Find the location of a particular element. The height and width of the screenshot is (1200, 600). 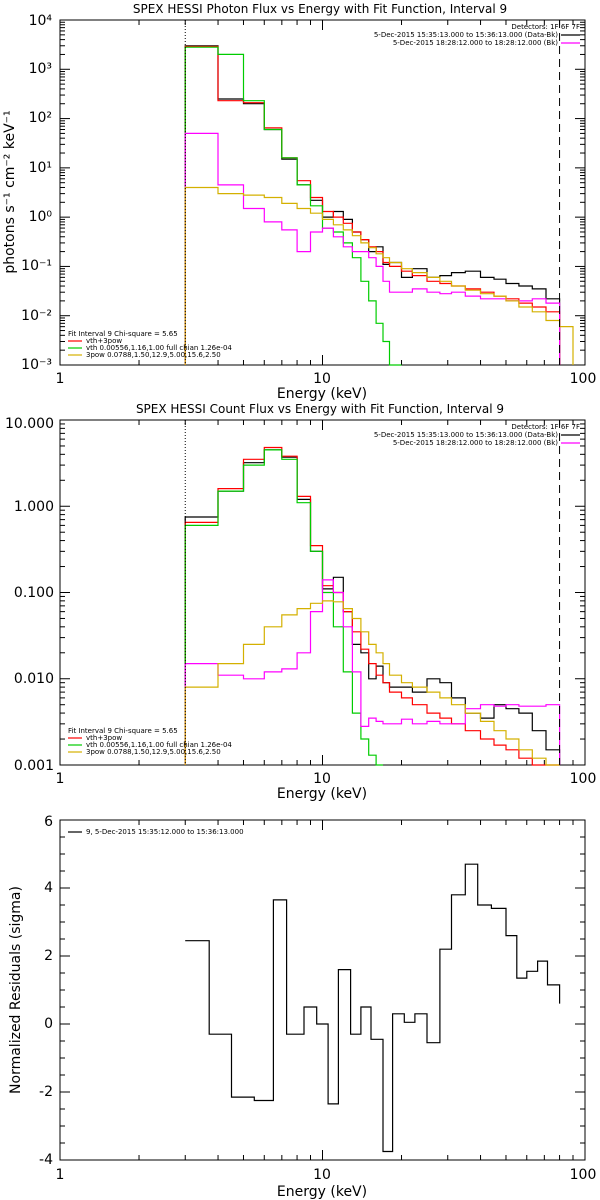

count-xtick-label: 1 is located at coordinates (60, 779).